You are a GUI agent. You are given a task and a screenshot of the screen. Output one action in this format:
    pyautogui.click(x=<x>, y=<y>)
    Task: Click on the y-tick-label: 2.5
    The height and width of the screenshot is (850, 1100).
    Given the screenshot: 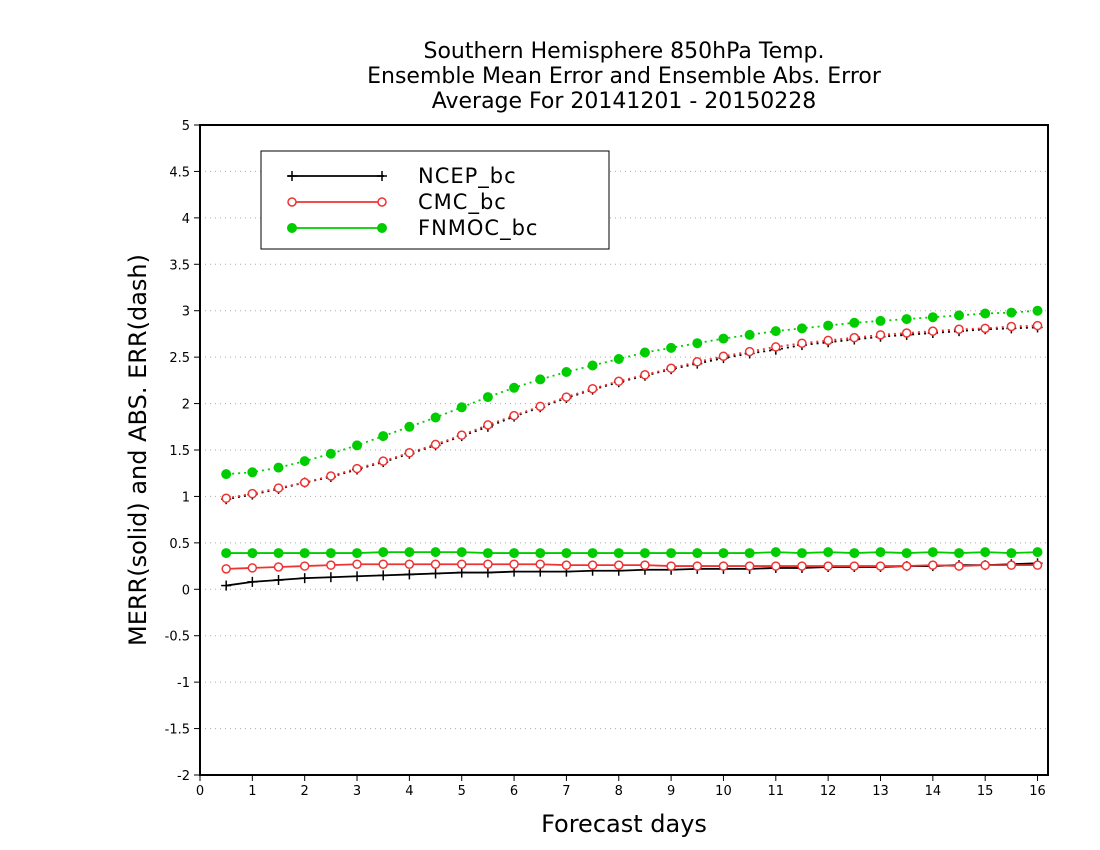 What is the action you would take?
    pyautogui.click(x=179, y=358)
    